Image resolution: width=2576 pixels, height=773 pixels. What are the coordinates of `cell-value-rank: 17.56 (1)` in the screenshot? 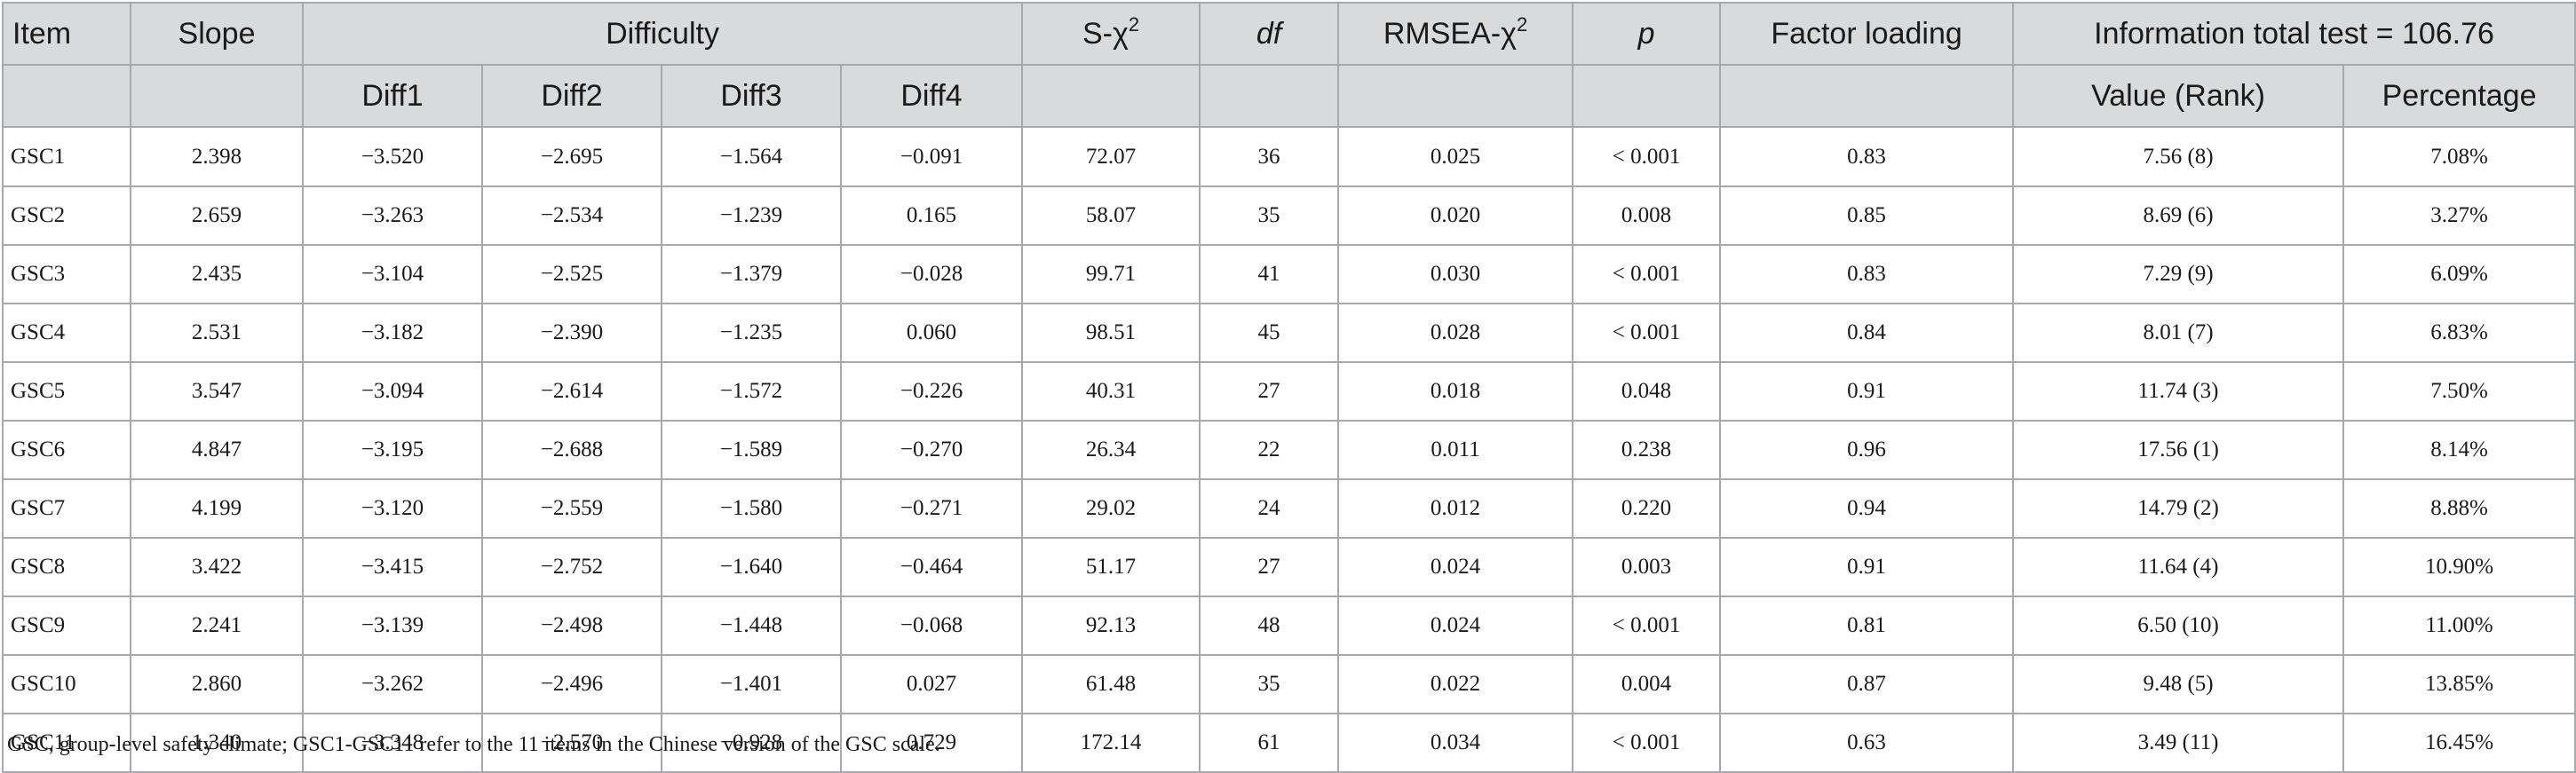 It's located at (2179, 450).